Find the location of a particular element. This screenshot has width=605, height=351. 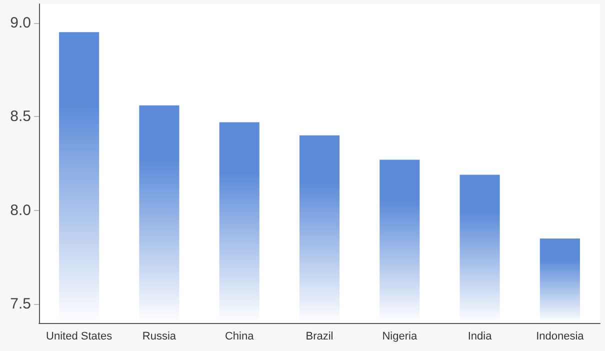

x-tick-label: Nigeria is located at coordinates (400, 336).